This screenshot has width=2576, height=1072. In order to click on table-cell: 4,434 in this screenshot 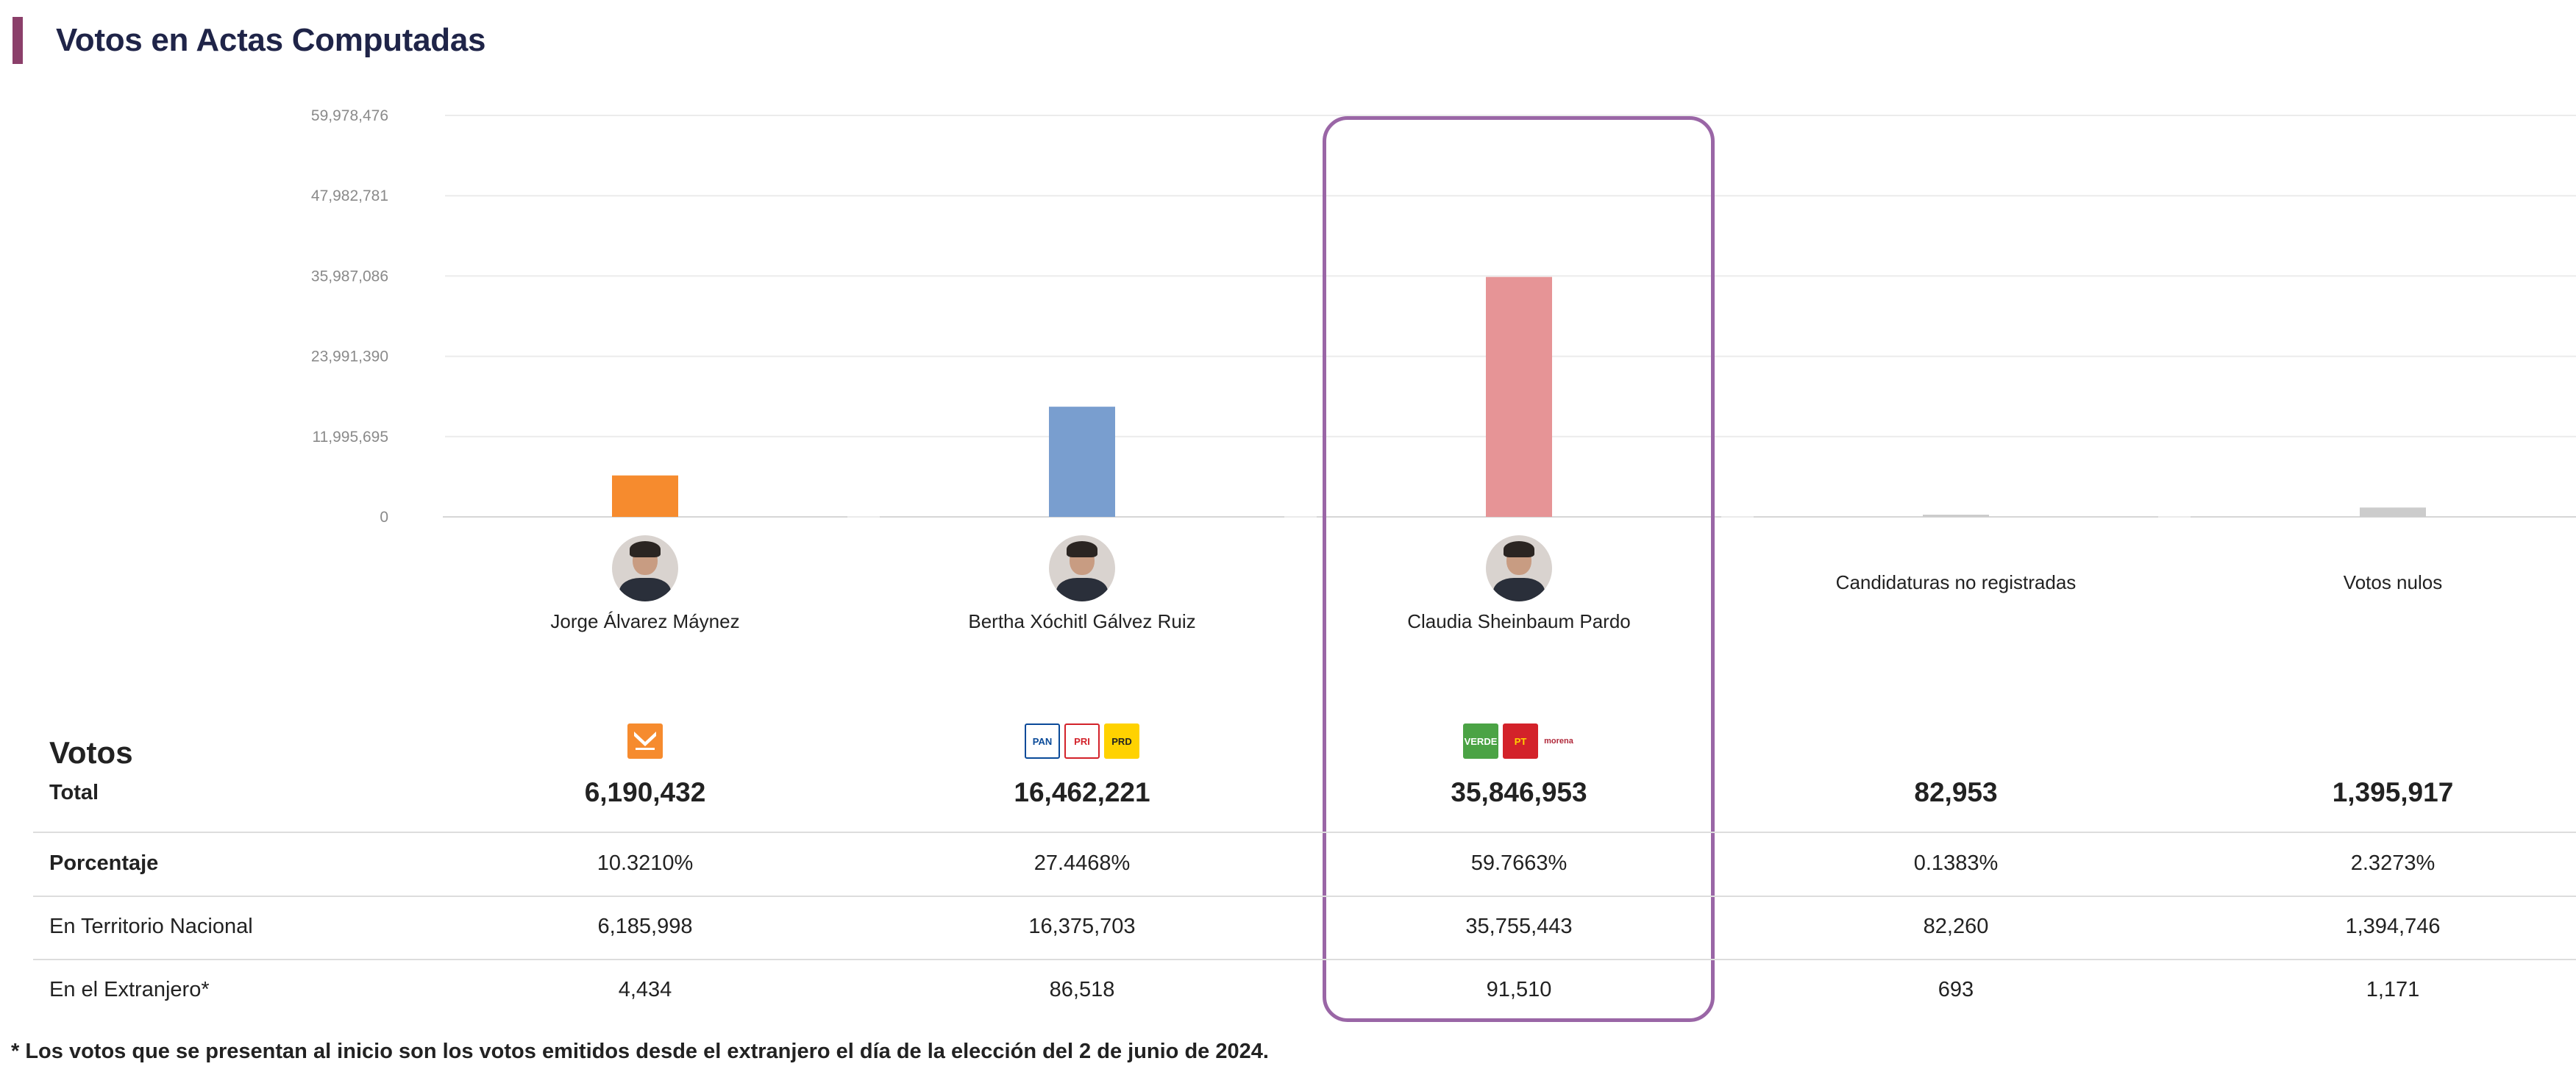, I will do `click(645, 989)`.